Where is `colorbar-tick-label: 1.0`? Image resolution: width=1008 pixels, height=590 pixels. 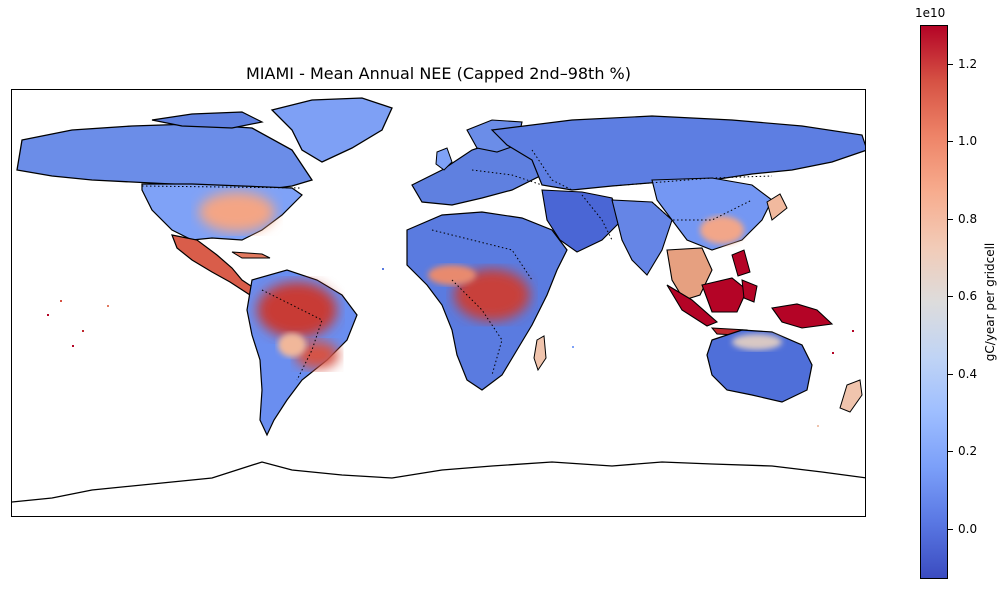
colorbar-tick-label: 1.0 is located at coordinates (968, 141).